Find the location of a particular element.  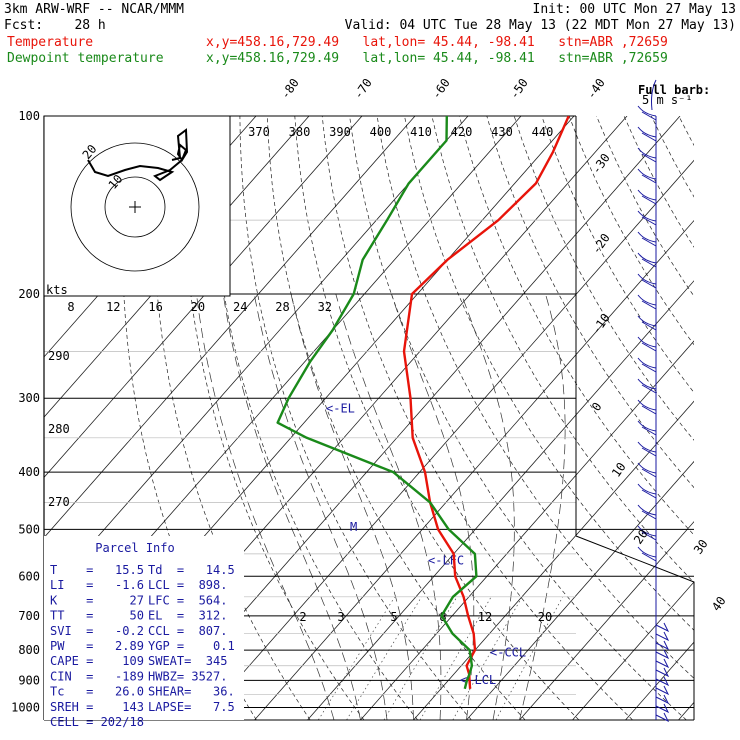

forecast-hour: Fcst: 28 h is located at coordinates (55, 25).